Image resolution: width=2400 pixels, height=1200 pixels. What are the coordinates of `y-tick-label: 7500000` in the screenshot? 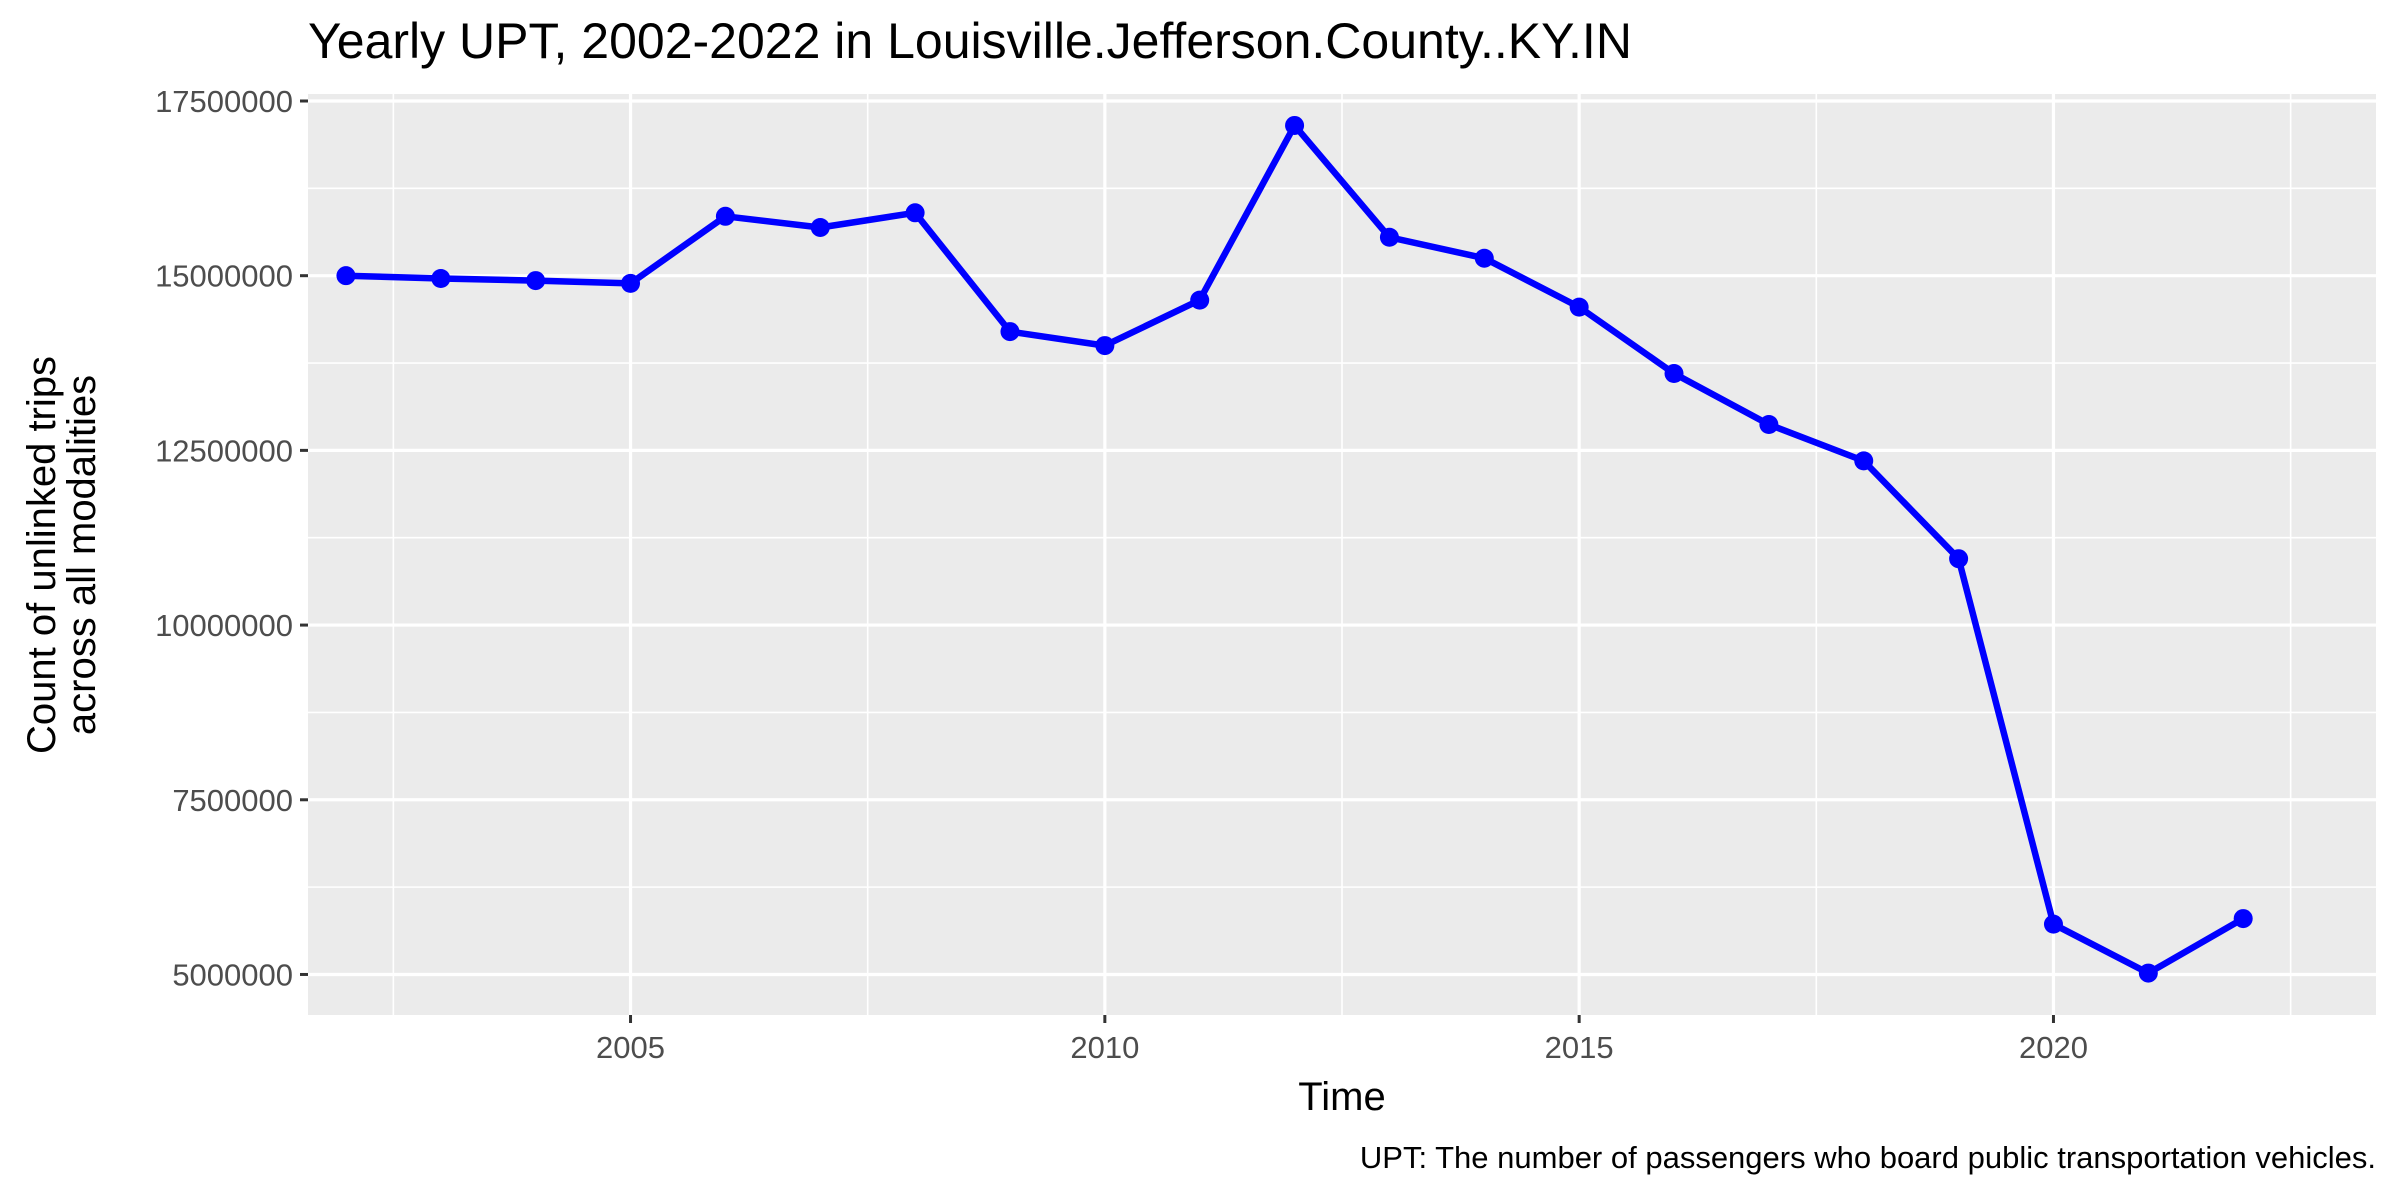 It's located at (232, 800).